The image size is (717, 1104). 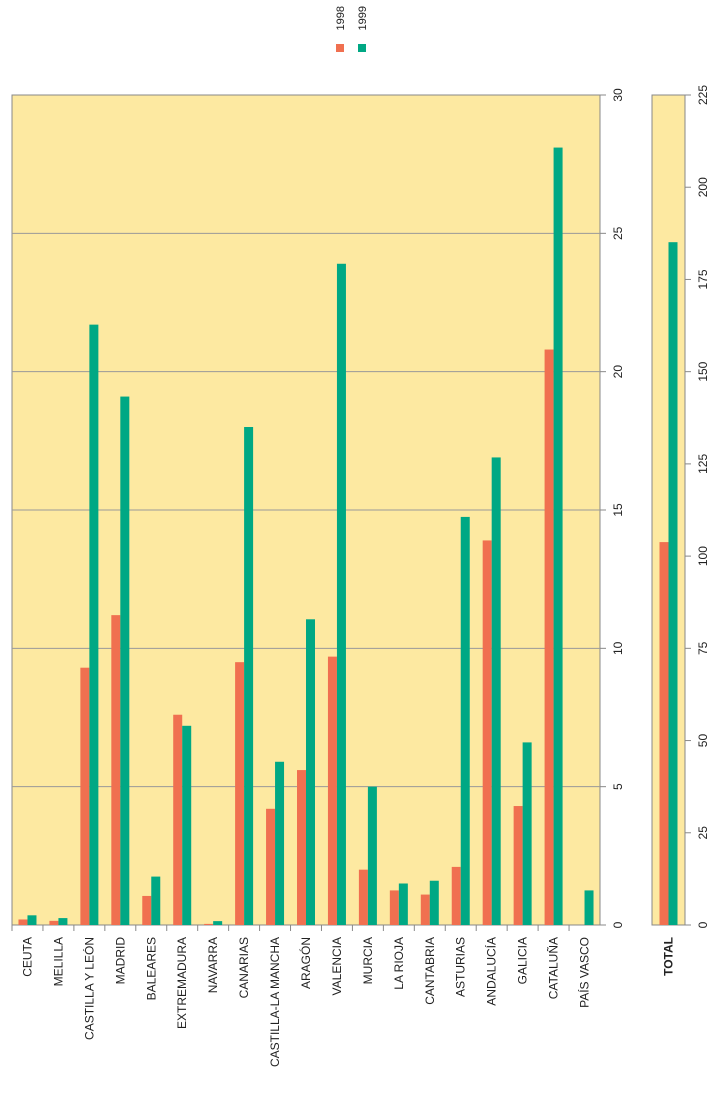 What do you see at coordinates (341, 18) in the screenshot?
I see `legend-label: 1998` at bounding box center [341, 18].